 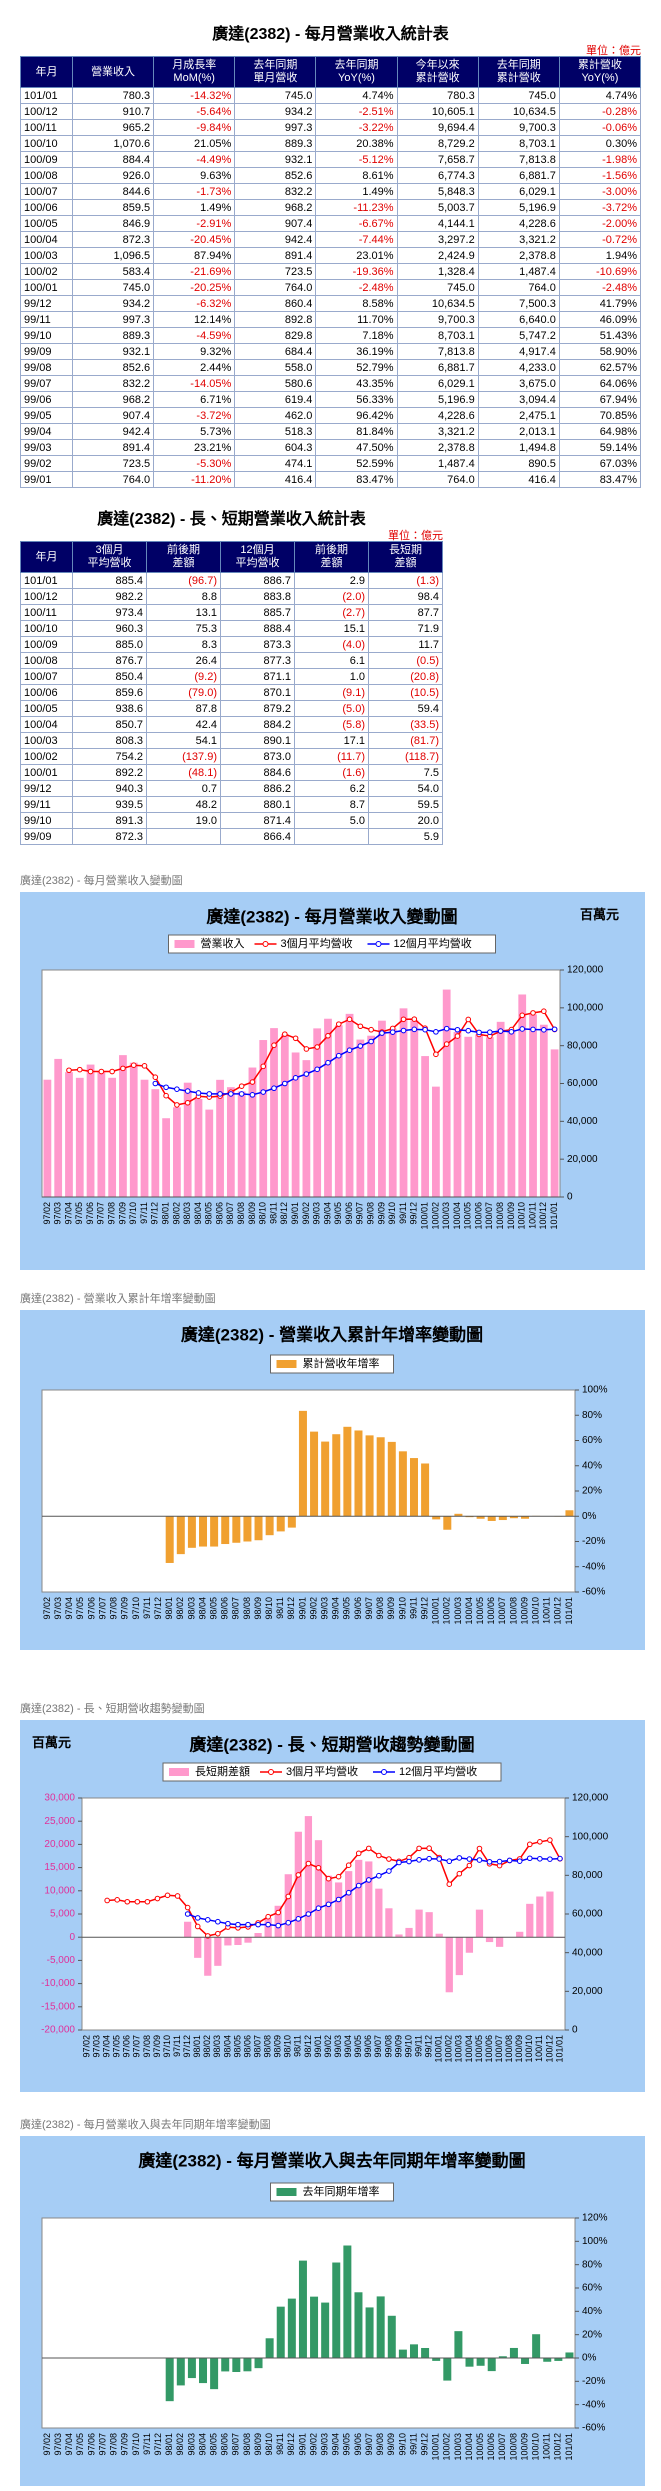 What do you see at coordinates (593, 1566) in the screenshot?
I see `y-tick-label: -40%` at bounding box center [593, 1566].